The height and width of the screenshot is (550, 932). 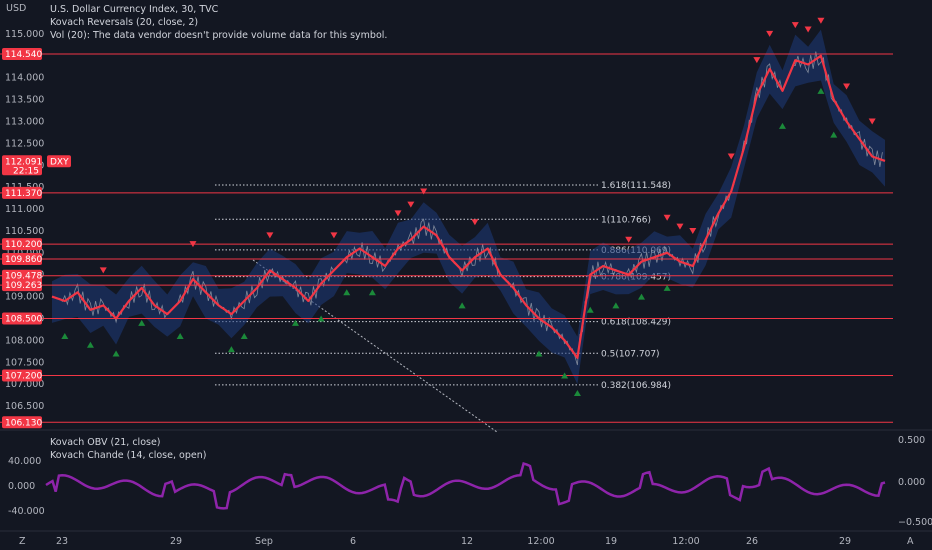 What do you see at coordinates (24, 209) in the screenshot?
I see `price-axis-label: 111.000` at bounding box center [24, 209].